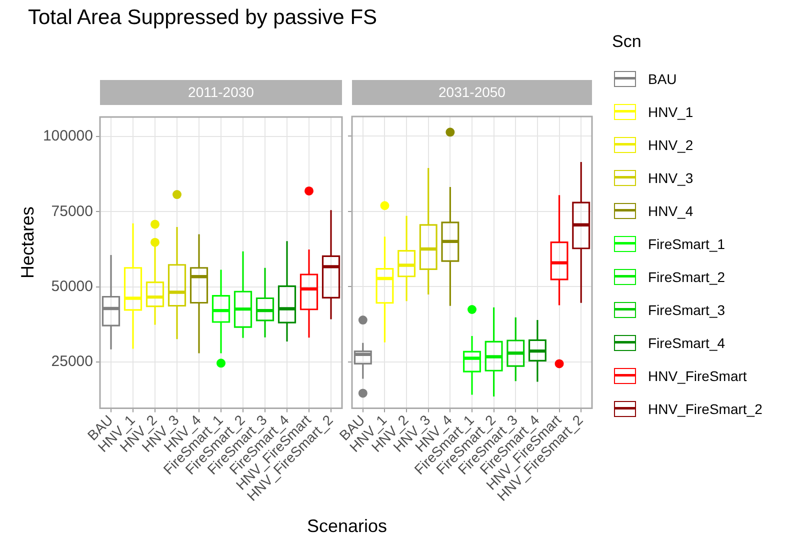 The width and height of the screenshot is (809, 549). What do you see at coordinates (671, 144) in the screenshot?
I see `legend-label: HNV_2` at bounding box center [671, 144].